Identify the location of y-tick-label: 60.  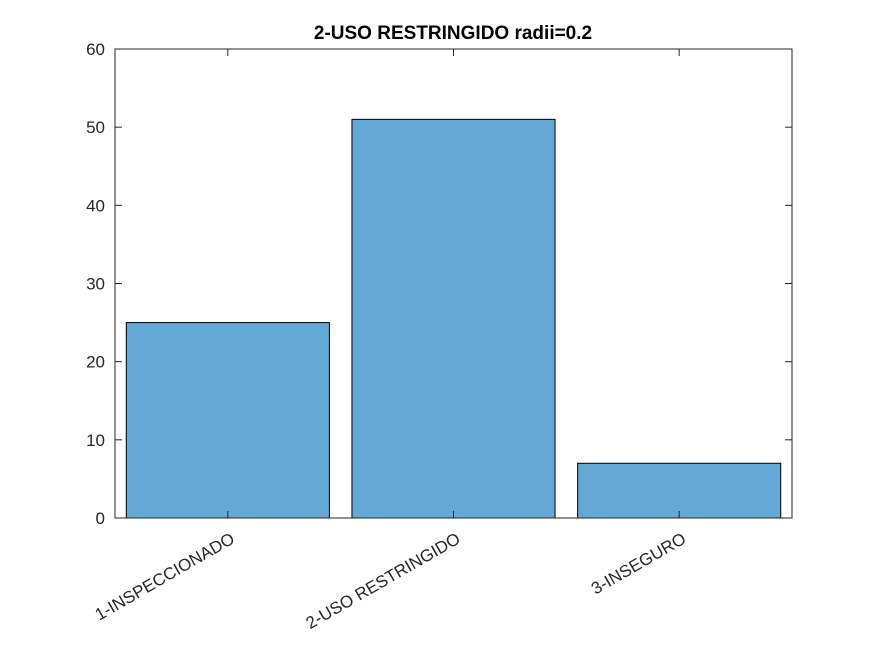
(95, 49).